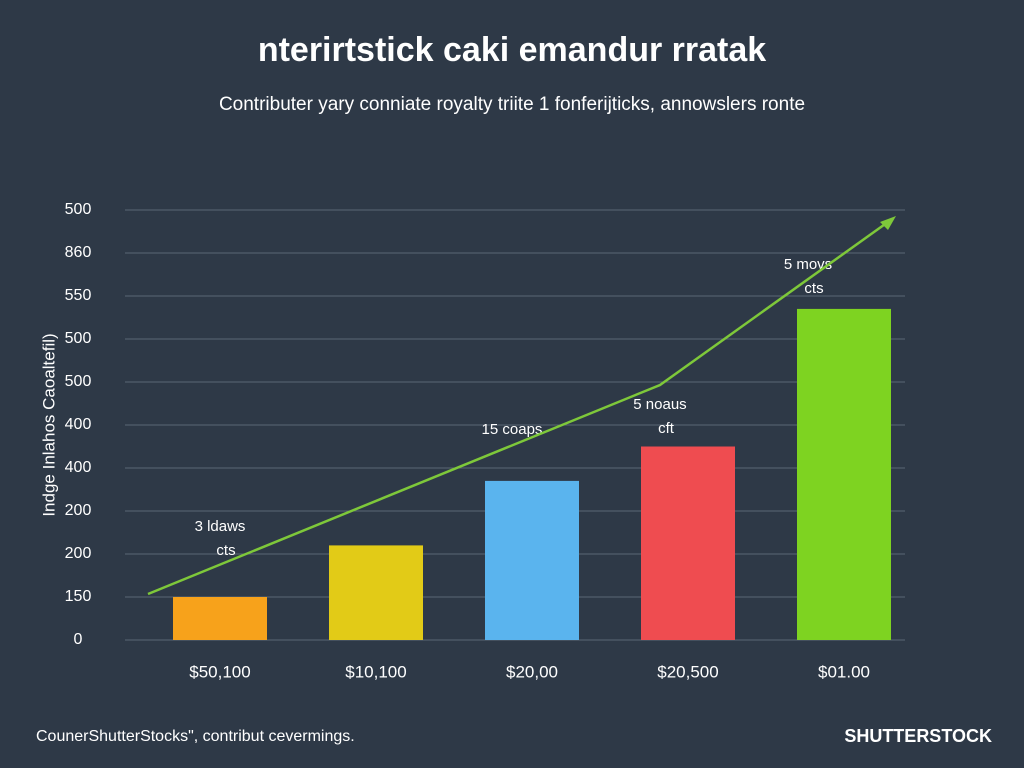 The image size is (1024, 768). Describe the element at coordinates (48, 424) in the screenshot. I see `y-axis-label: Indge Inlahos Caoaltefil)` at that location.